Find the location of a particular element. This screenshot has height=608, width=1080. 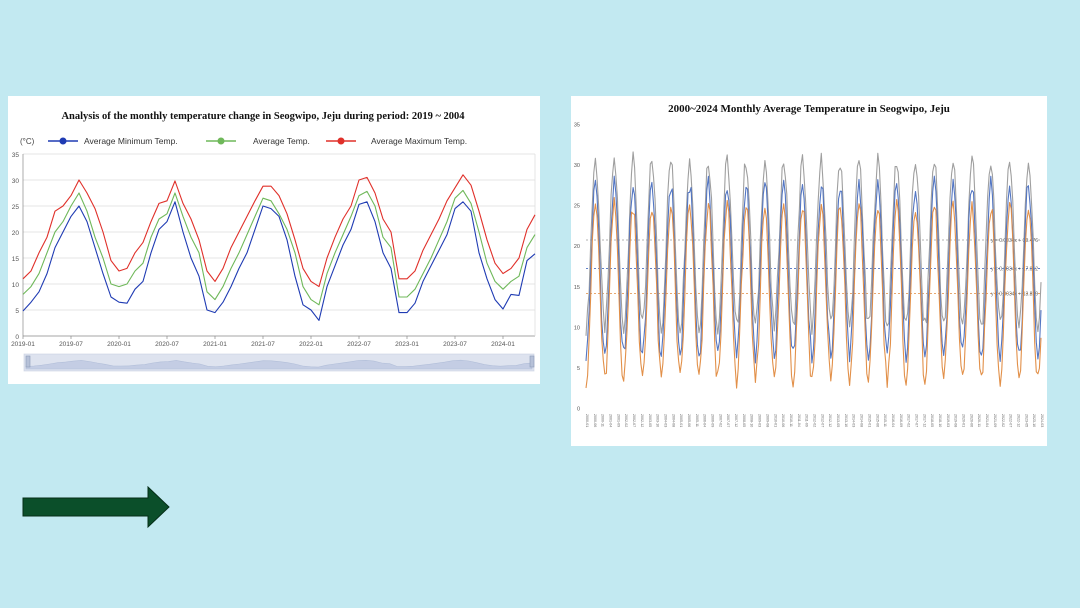

left-y-tick-label: 15 is located at coordinates (16, 259).